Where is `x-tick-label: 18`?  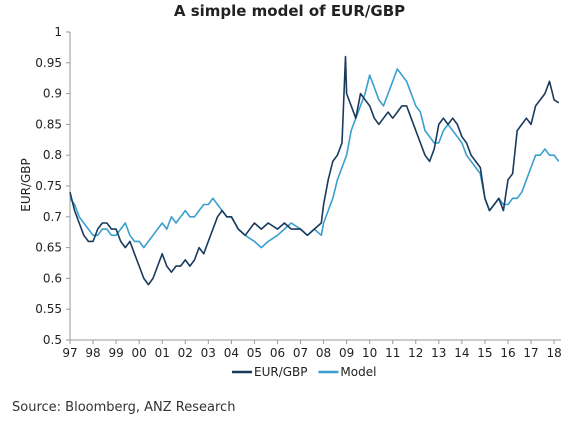 x-tick-label: 18 is located at coordinates (553, 353).